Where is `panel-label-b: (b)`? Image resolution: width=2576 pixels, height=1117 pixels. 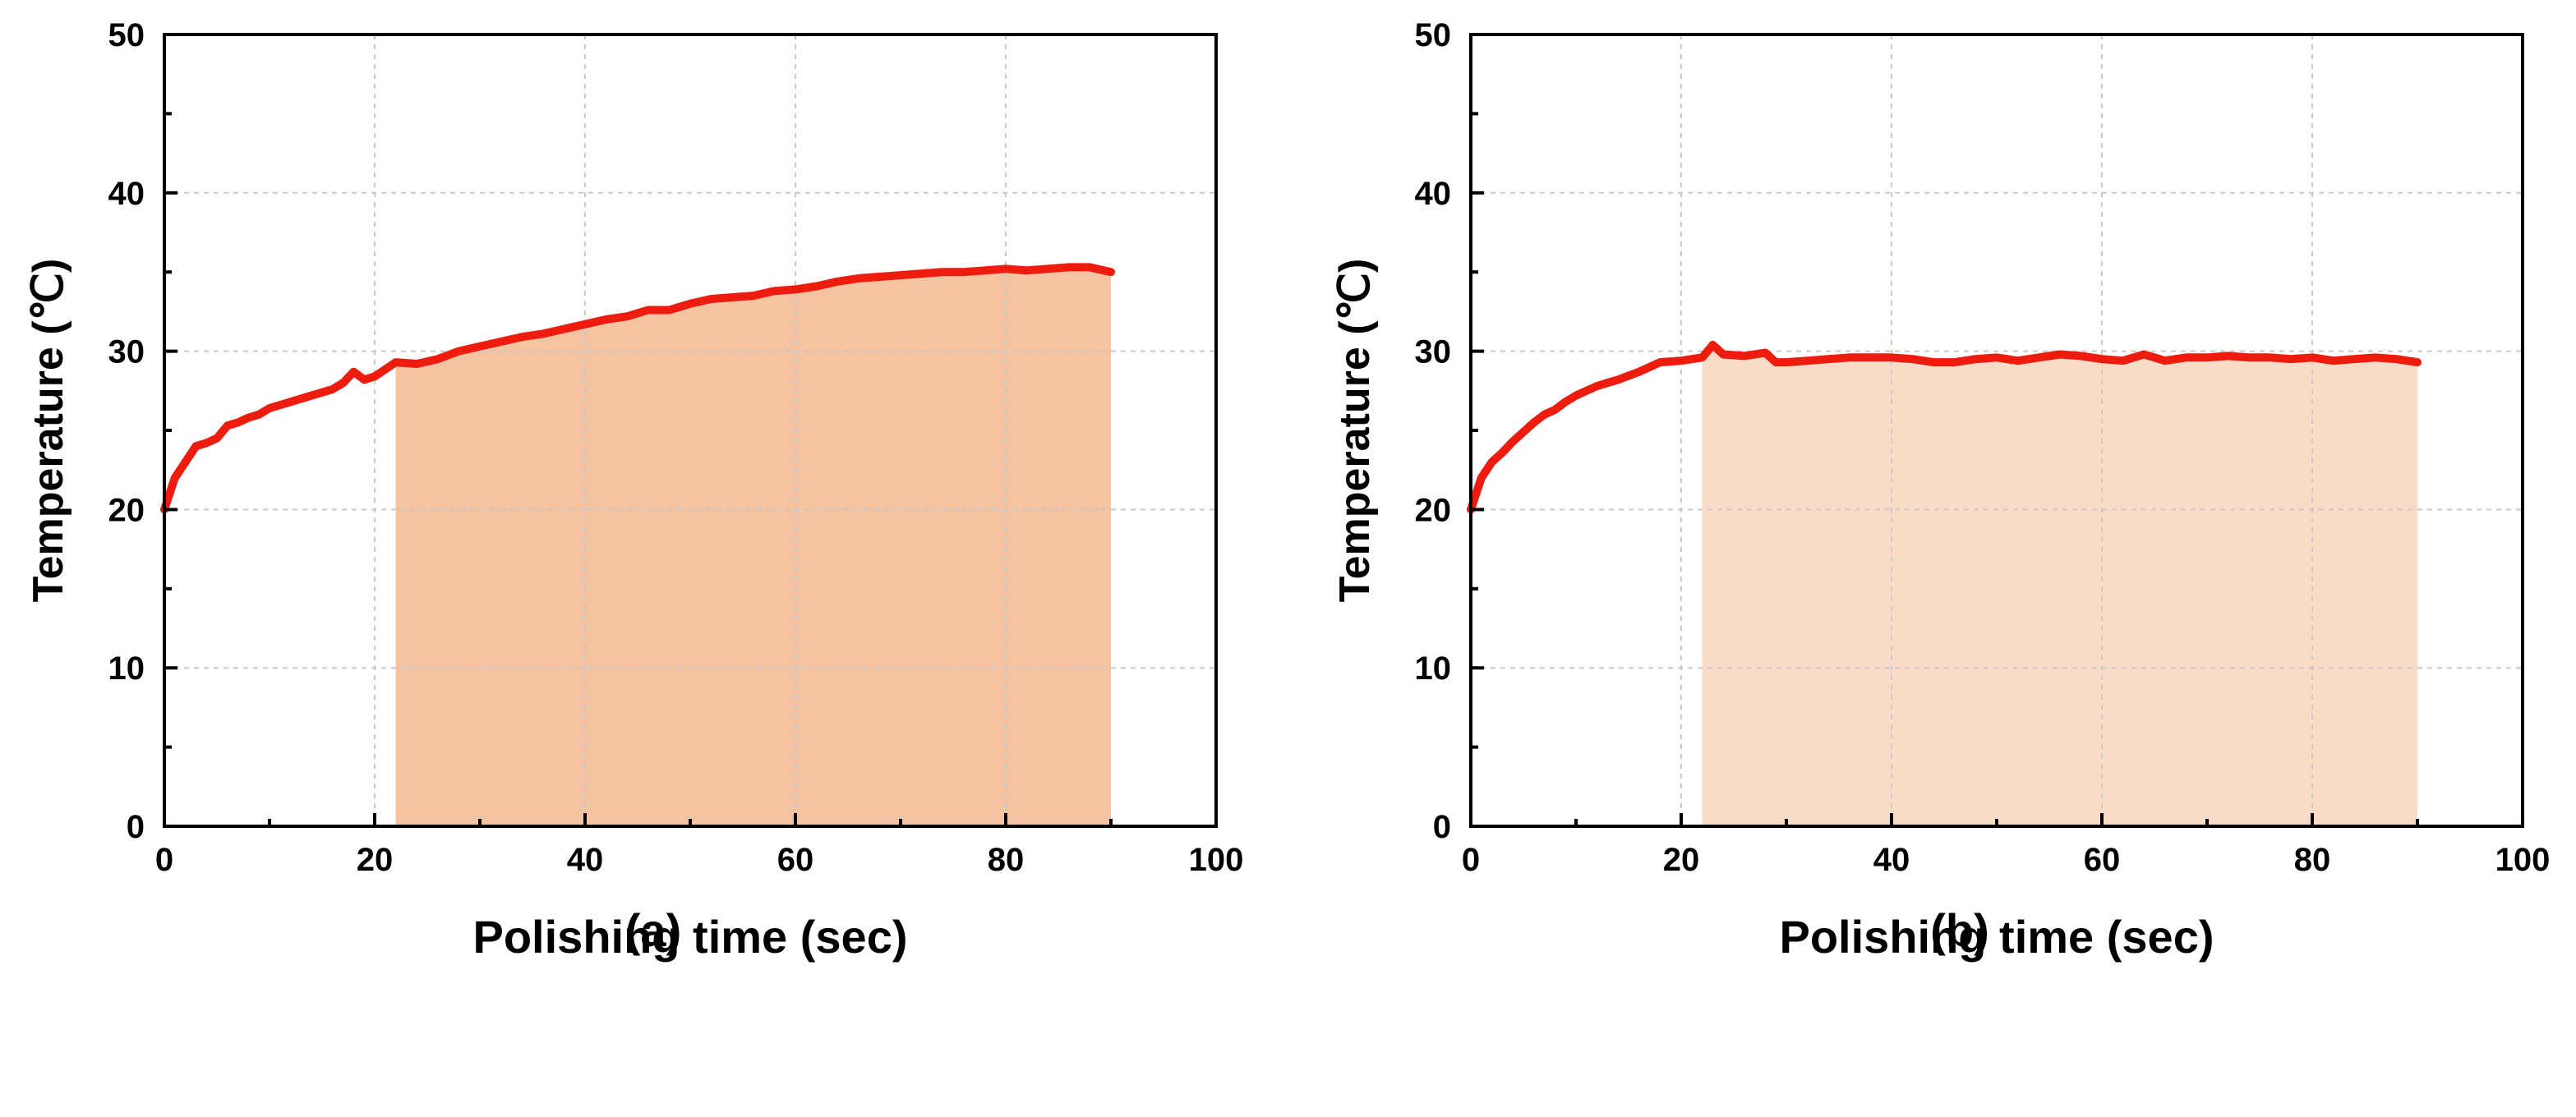
panel-label-b: (b) is located at coordinates (1959, 930).